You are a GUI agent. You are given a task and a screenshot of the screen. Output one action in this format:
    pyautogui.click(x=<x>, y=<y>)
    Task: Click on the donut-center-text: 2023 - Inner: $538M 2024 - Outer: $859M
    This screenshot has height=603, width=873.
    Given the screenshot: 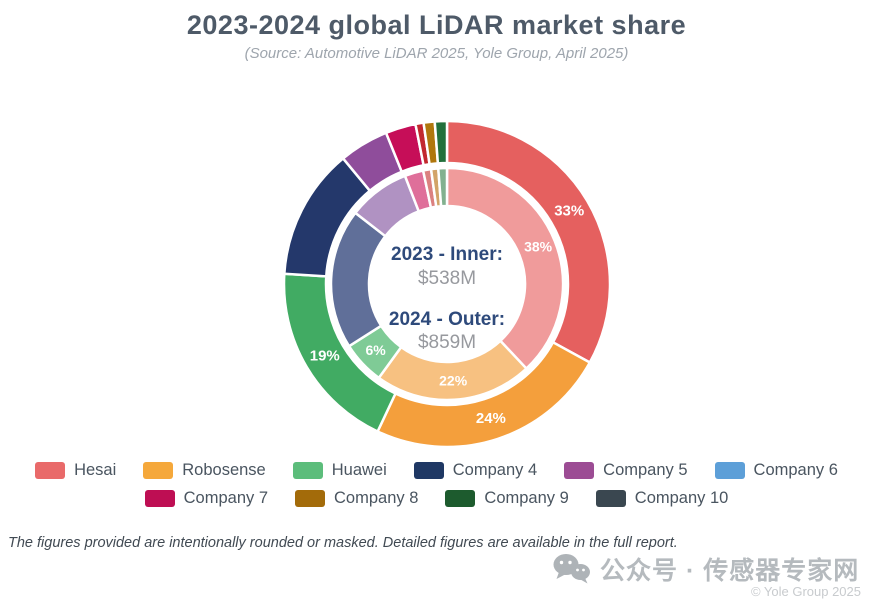 What is the action you would take?
    pyautogui.click(x=447, y=299)
    